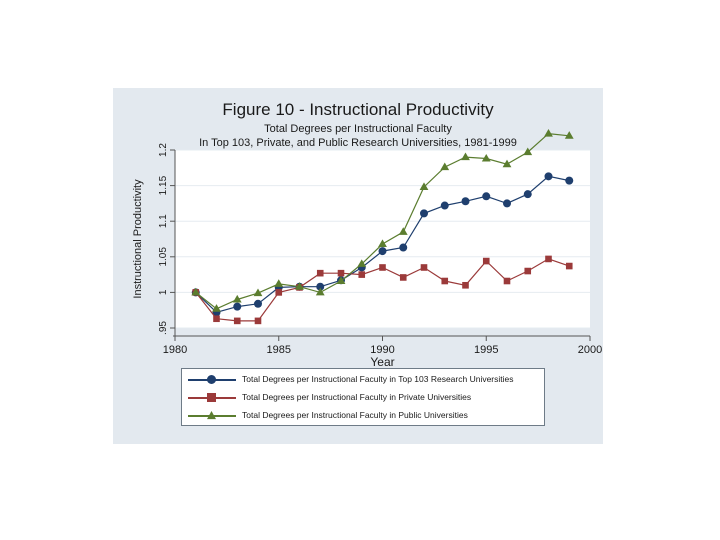 The width and height of the screenshot is (720, 540). I want to click on y-tick-label: 1, so click(163, 292).